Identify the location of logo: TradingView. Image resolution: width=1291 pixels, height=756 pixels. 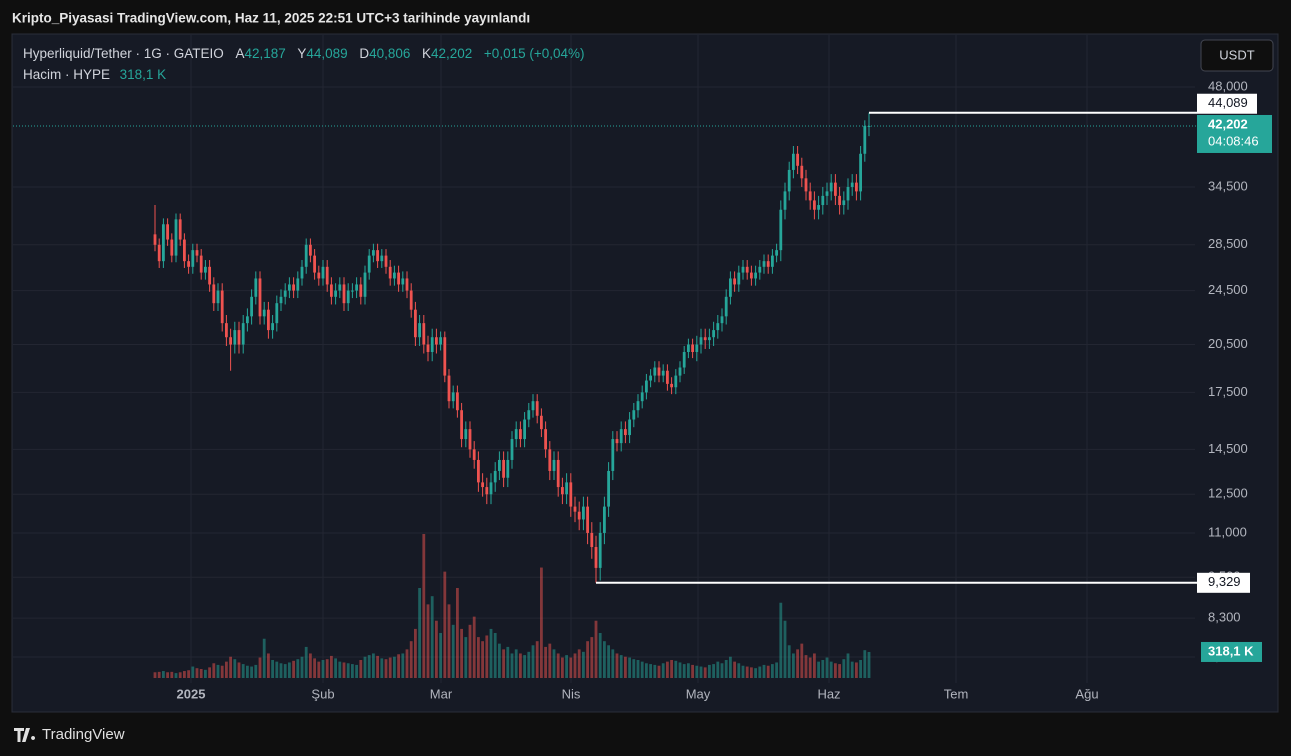
(69, 734).